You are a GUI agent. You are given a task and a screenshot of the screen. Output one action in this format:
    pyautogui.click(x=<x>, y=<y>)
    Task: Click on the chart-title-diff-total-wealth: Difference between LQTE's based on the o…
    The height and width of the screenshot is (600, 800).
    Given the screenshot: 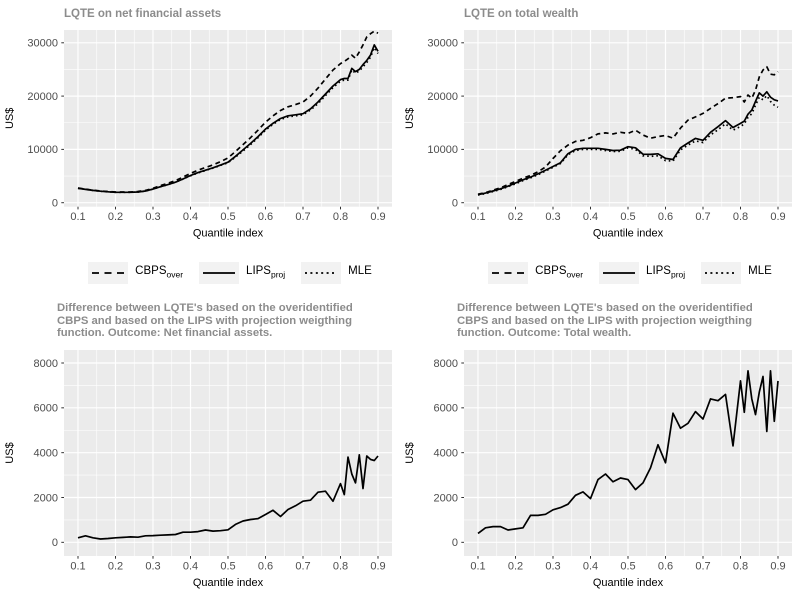 What is the action you would take?
    pyautogui.click(x=605, y=320)
    